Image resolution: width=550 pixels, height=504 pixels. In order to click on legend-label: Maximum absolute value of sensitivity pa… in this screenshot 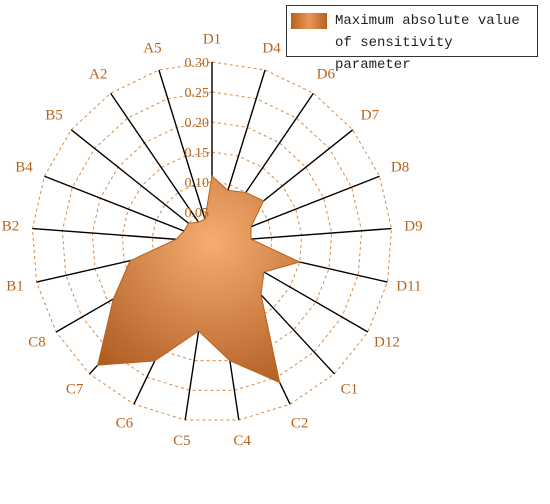, I will do `click(427, 43)`.